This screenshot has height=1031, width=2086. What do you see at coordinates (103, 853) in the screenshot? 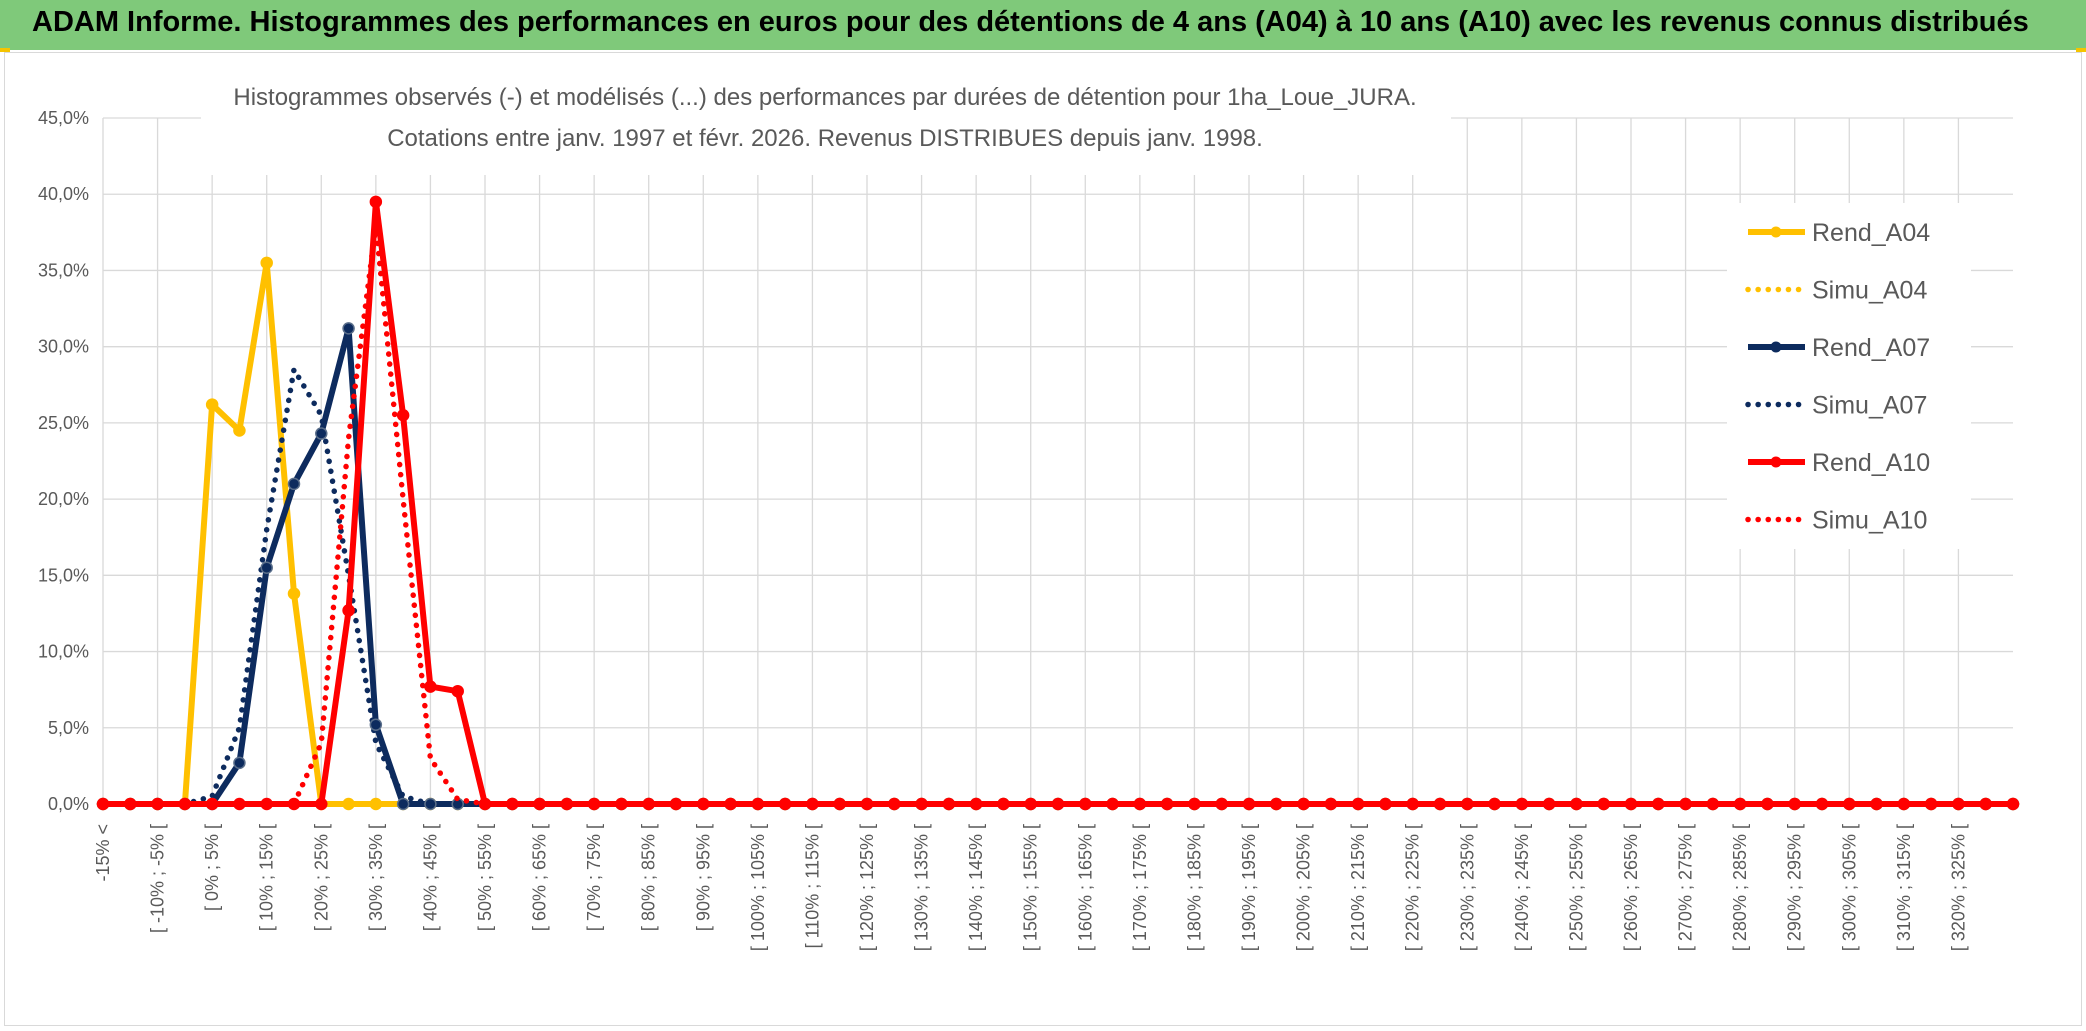
I see `x-tick-label: -15% <` at bounding box center [103, 853].